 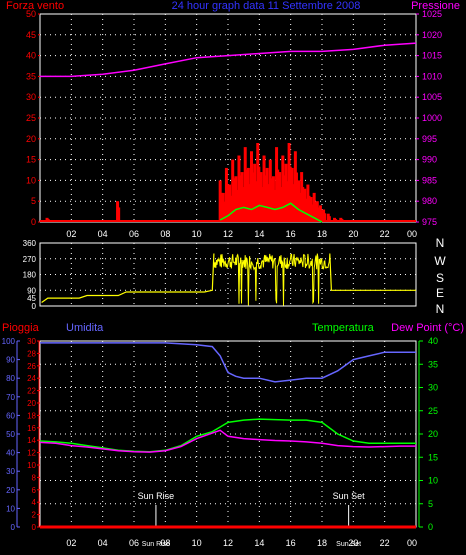 I want to click on rain-tick-label: 8, so click(x=34, y=477).